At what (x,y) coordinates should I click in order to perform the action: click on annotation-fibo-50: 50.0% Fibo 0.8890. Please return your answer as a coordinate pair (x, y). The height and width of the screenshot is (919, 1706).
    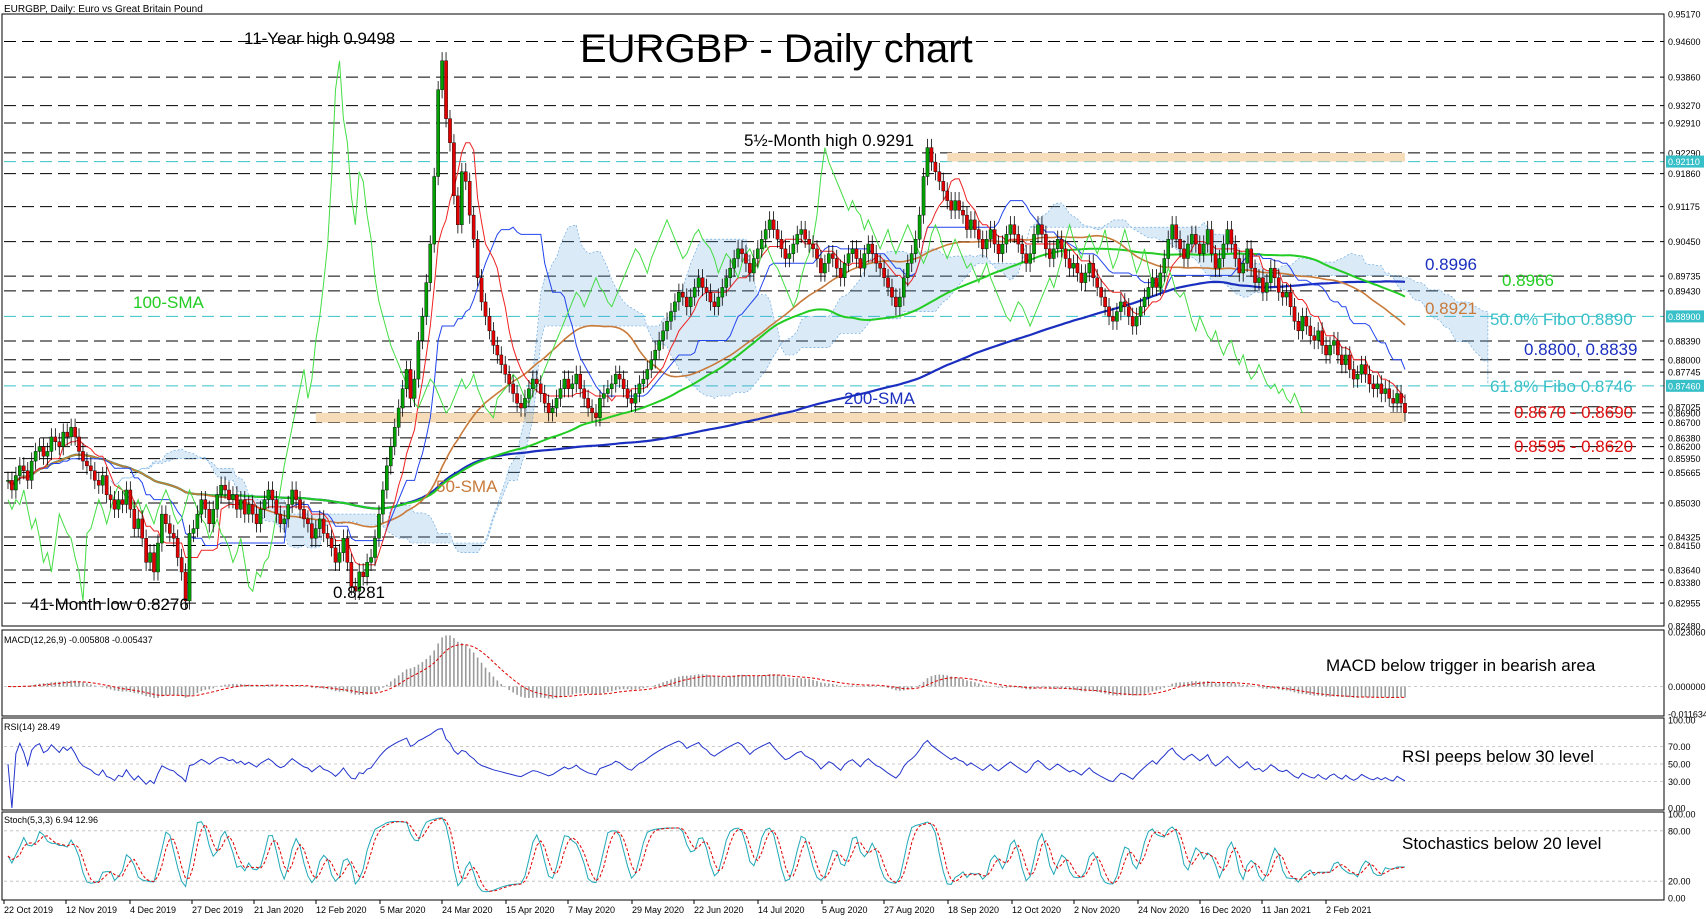
    Looking at the image, I should click on (1561, 319).